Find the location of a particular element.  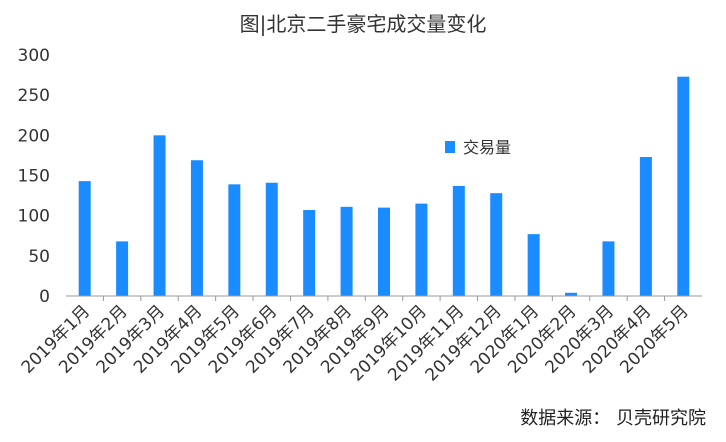

legend-label: 交易量 is located at coordinates (487, 147).